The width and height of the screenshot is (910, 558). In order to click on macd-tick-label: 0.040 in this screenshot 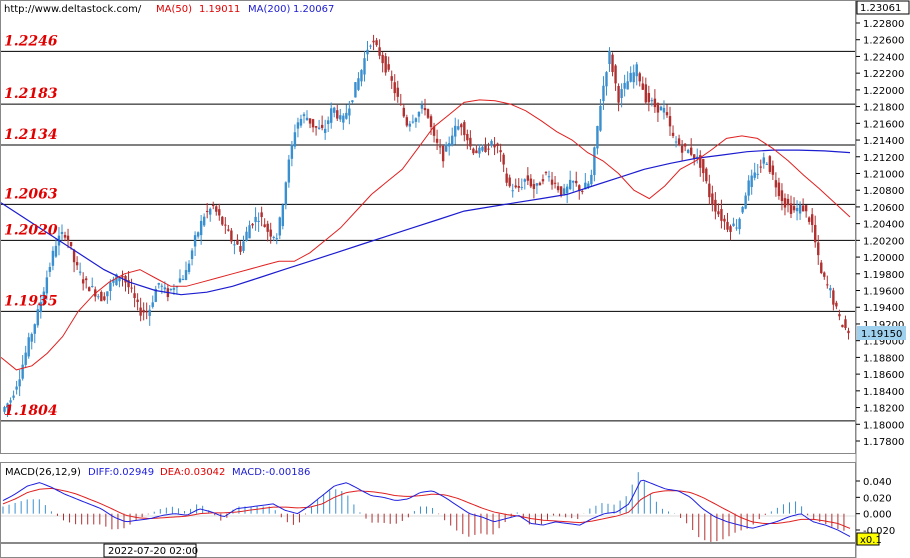, I will do `click(877, 482)`.